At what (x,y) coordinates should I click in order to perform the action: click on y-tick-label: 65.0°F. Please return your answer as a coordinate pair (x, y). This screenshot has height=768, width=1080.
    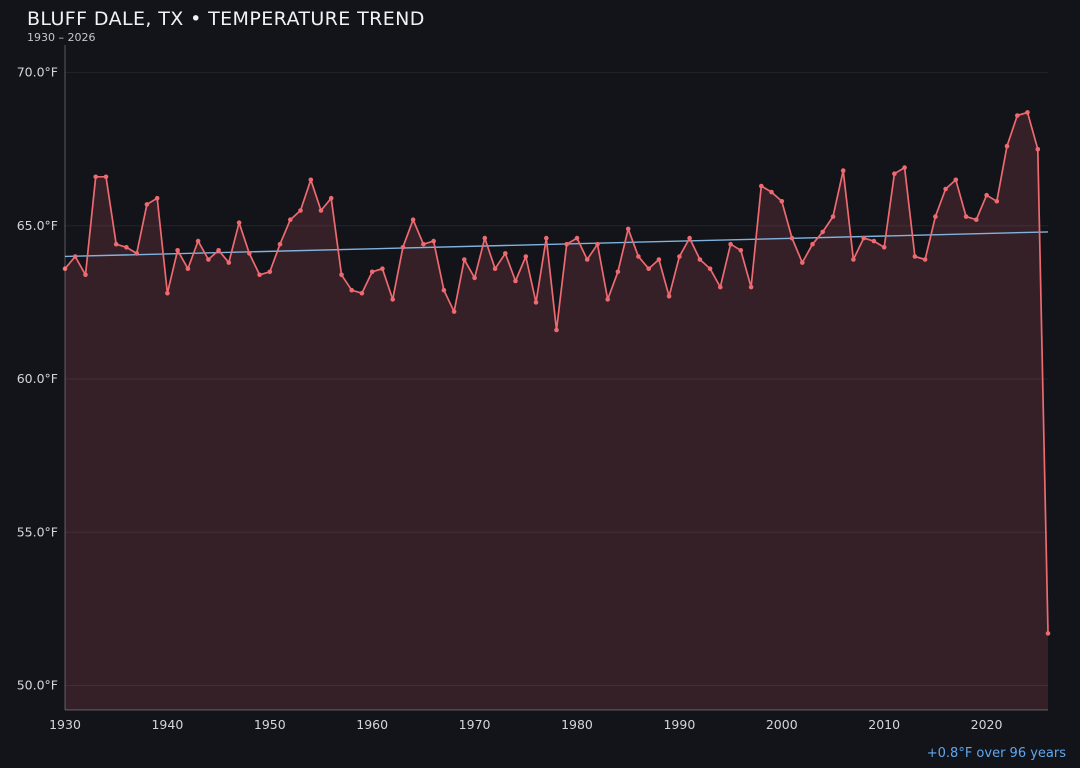
    Looking at the image, I should click on (37, 225).